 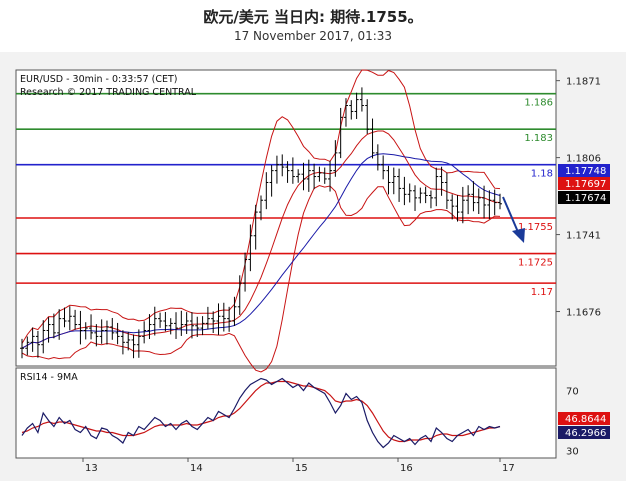 I want to click on price-tick-label: 1.1741, so click(x=583, y=236).